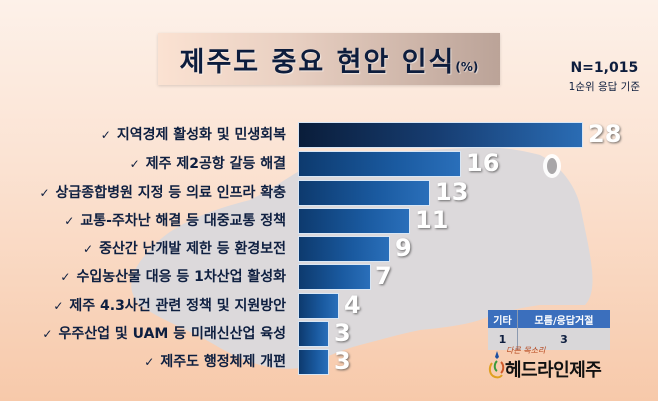 The image size is (658, 401). What do you see at coordinates (169, 306) in the screenshot?
I see `category-label: ✓ 제주 4.3사건 관련 정책 및 지원방안` at bounding box center [169, 306].